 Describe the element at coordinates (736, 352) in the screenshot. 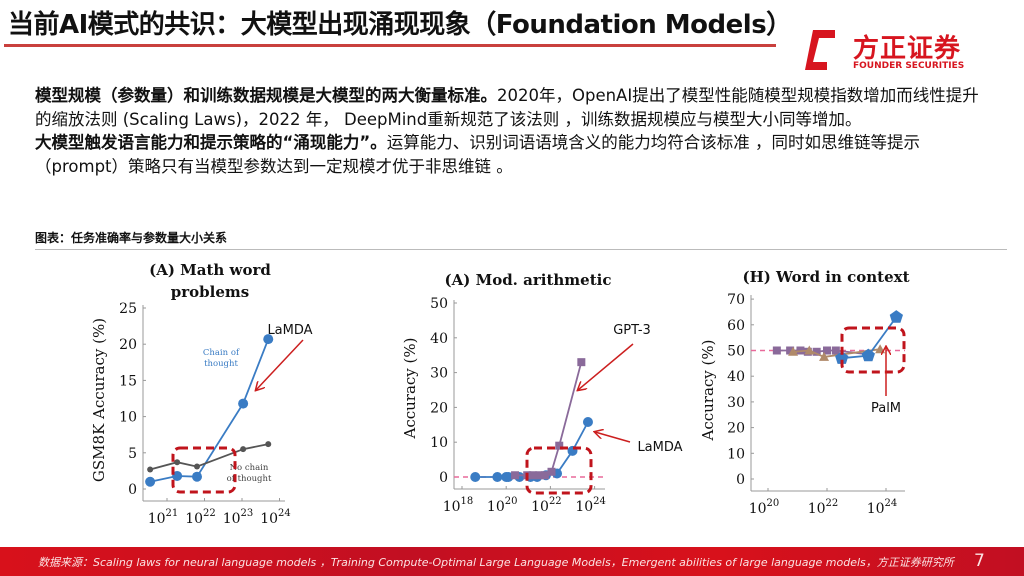

I see `y-tick-label: 50` at that location.